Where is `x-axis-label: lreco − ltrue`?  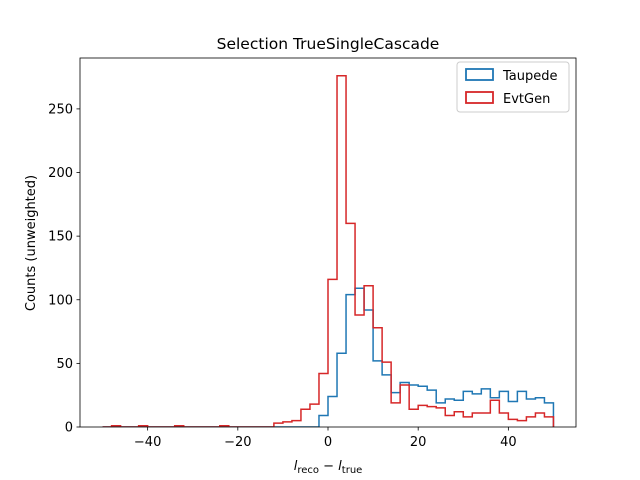 x-axis-label: lreco − ltrue is located at coordinates (328, 467).